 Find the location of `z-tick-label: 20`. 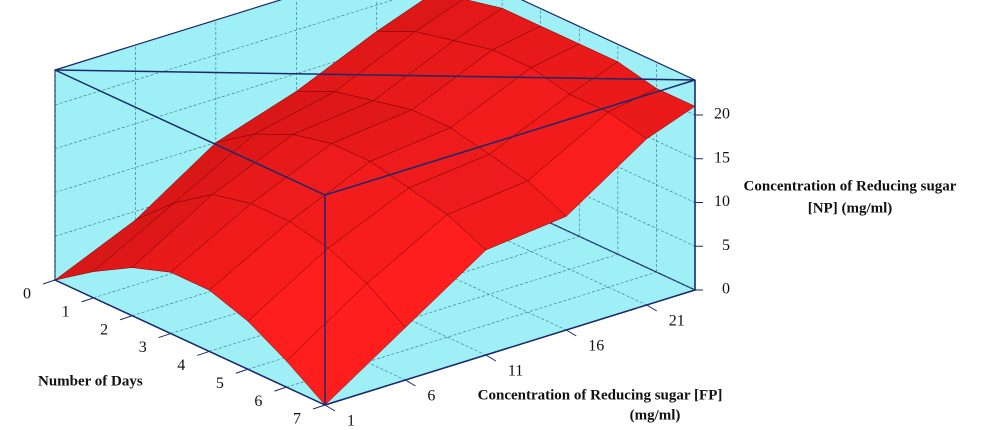

z-tick-label: 20 is located at coordinates (722, 114).